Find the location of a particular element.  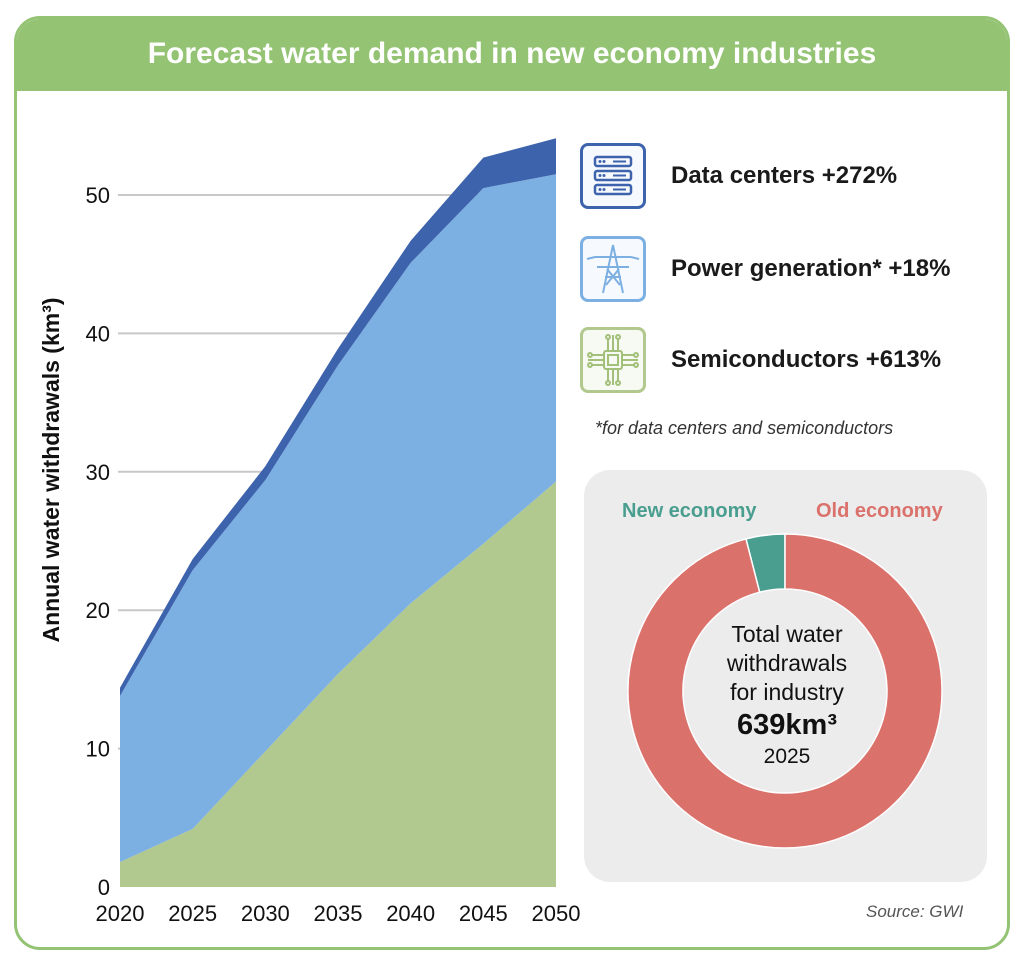

x-tick-label: 2020 is located at coordinates (120, 913).